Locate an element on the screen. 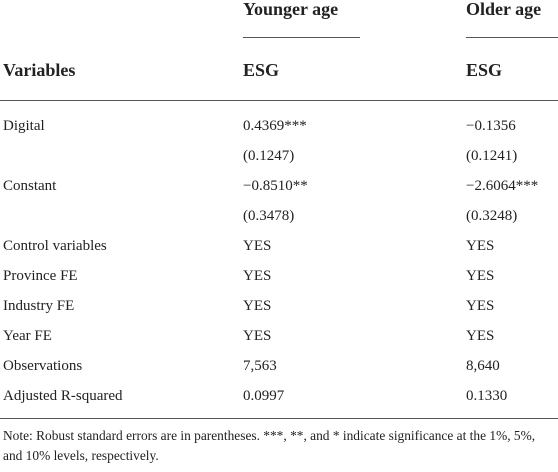  cell-industry-older: YES is located at coordinates (480, 306).